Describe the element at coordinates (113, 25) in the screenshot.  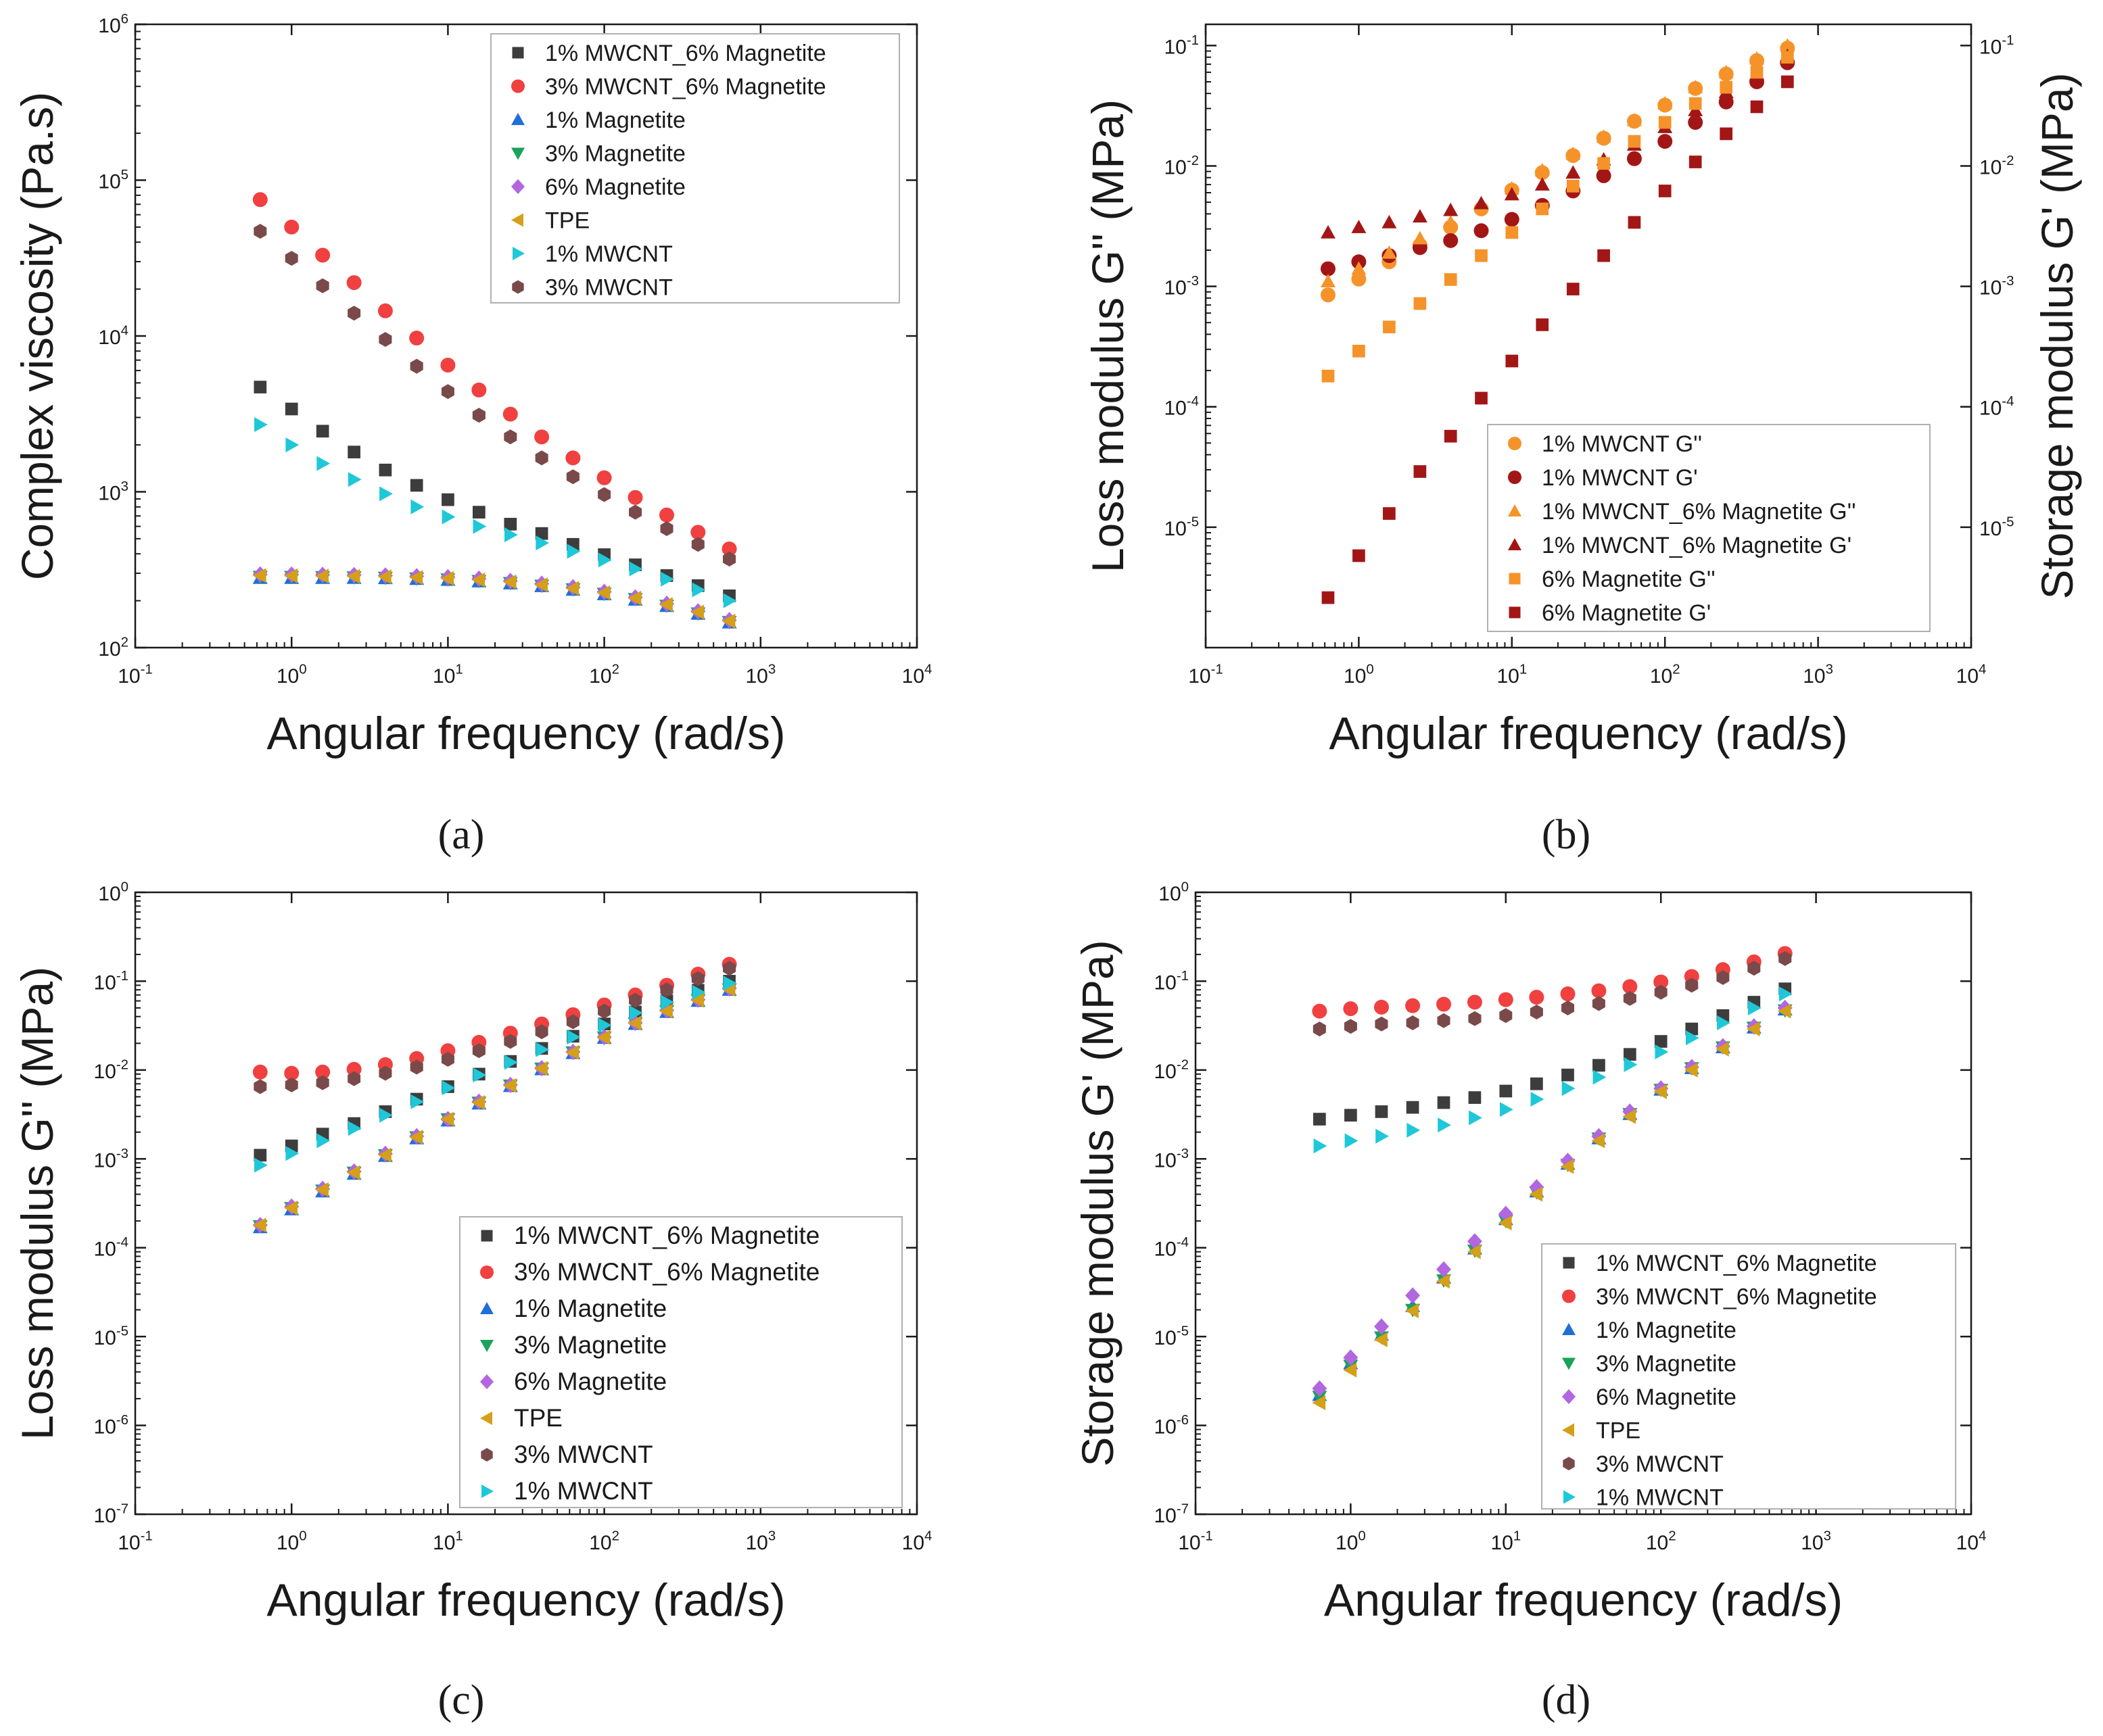
I see `y-tick-label: 10⁶` at that location.